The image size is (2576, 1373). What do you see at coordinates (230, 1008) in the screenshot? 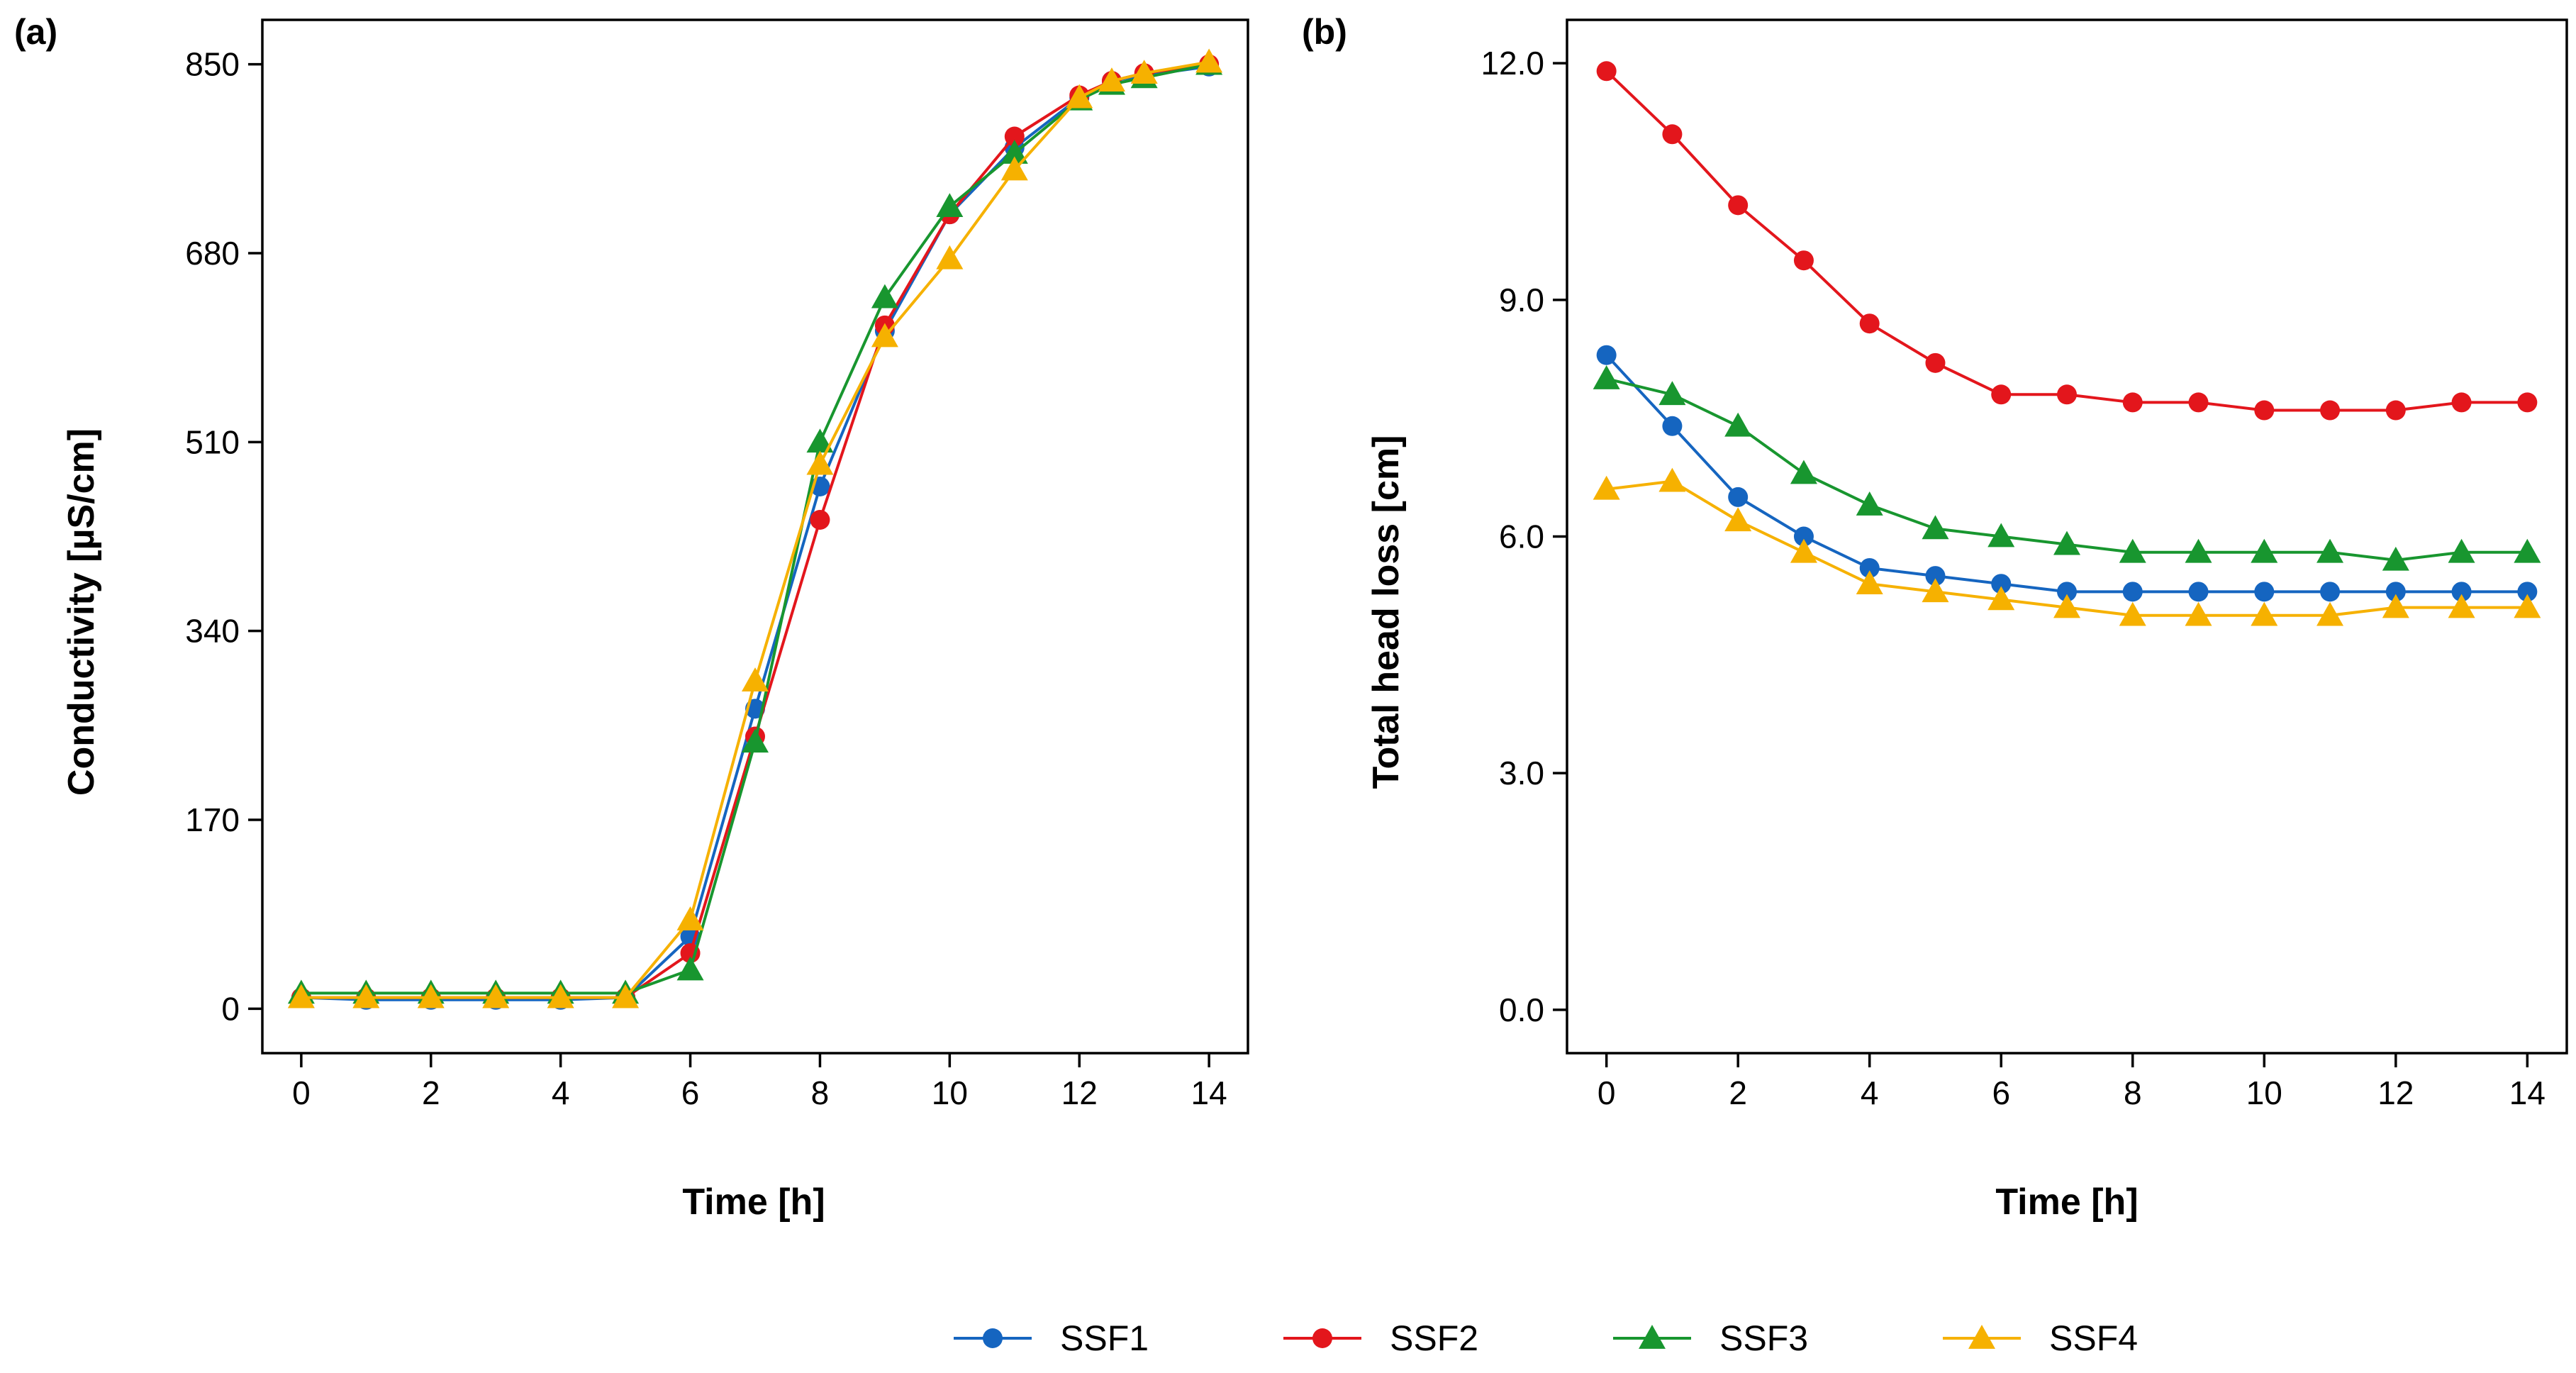
I see `y-tick-label: 0` at bounding box center [230, 1008].